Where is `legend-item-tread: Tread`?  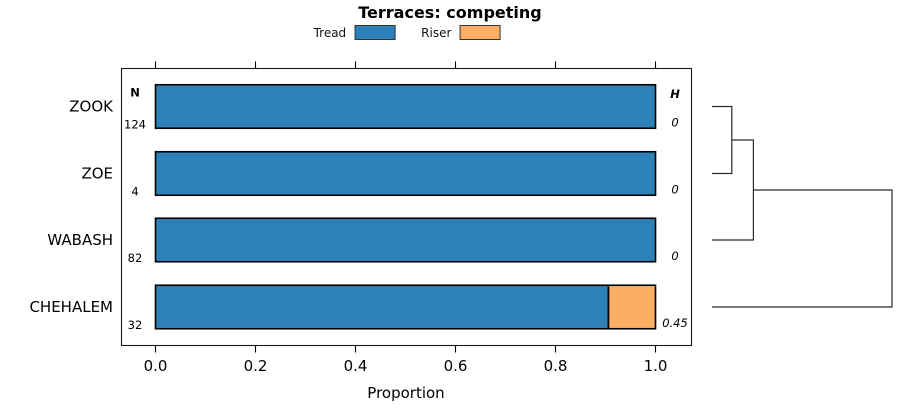
legend-item-tread: Tread is located at coordinates (355, 32).